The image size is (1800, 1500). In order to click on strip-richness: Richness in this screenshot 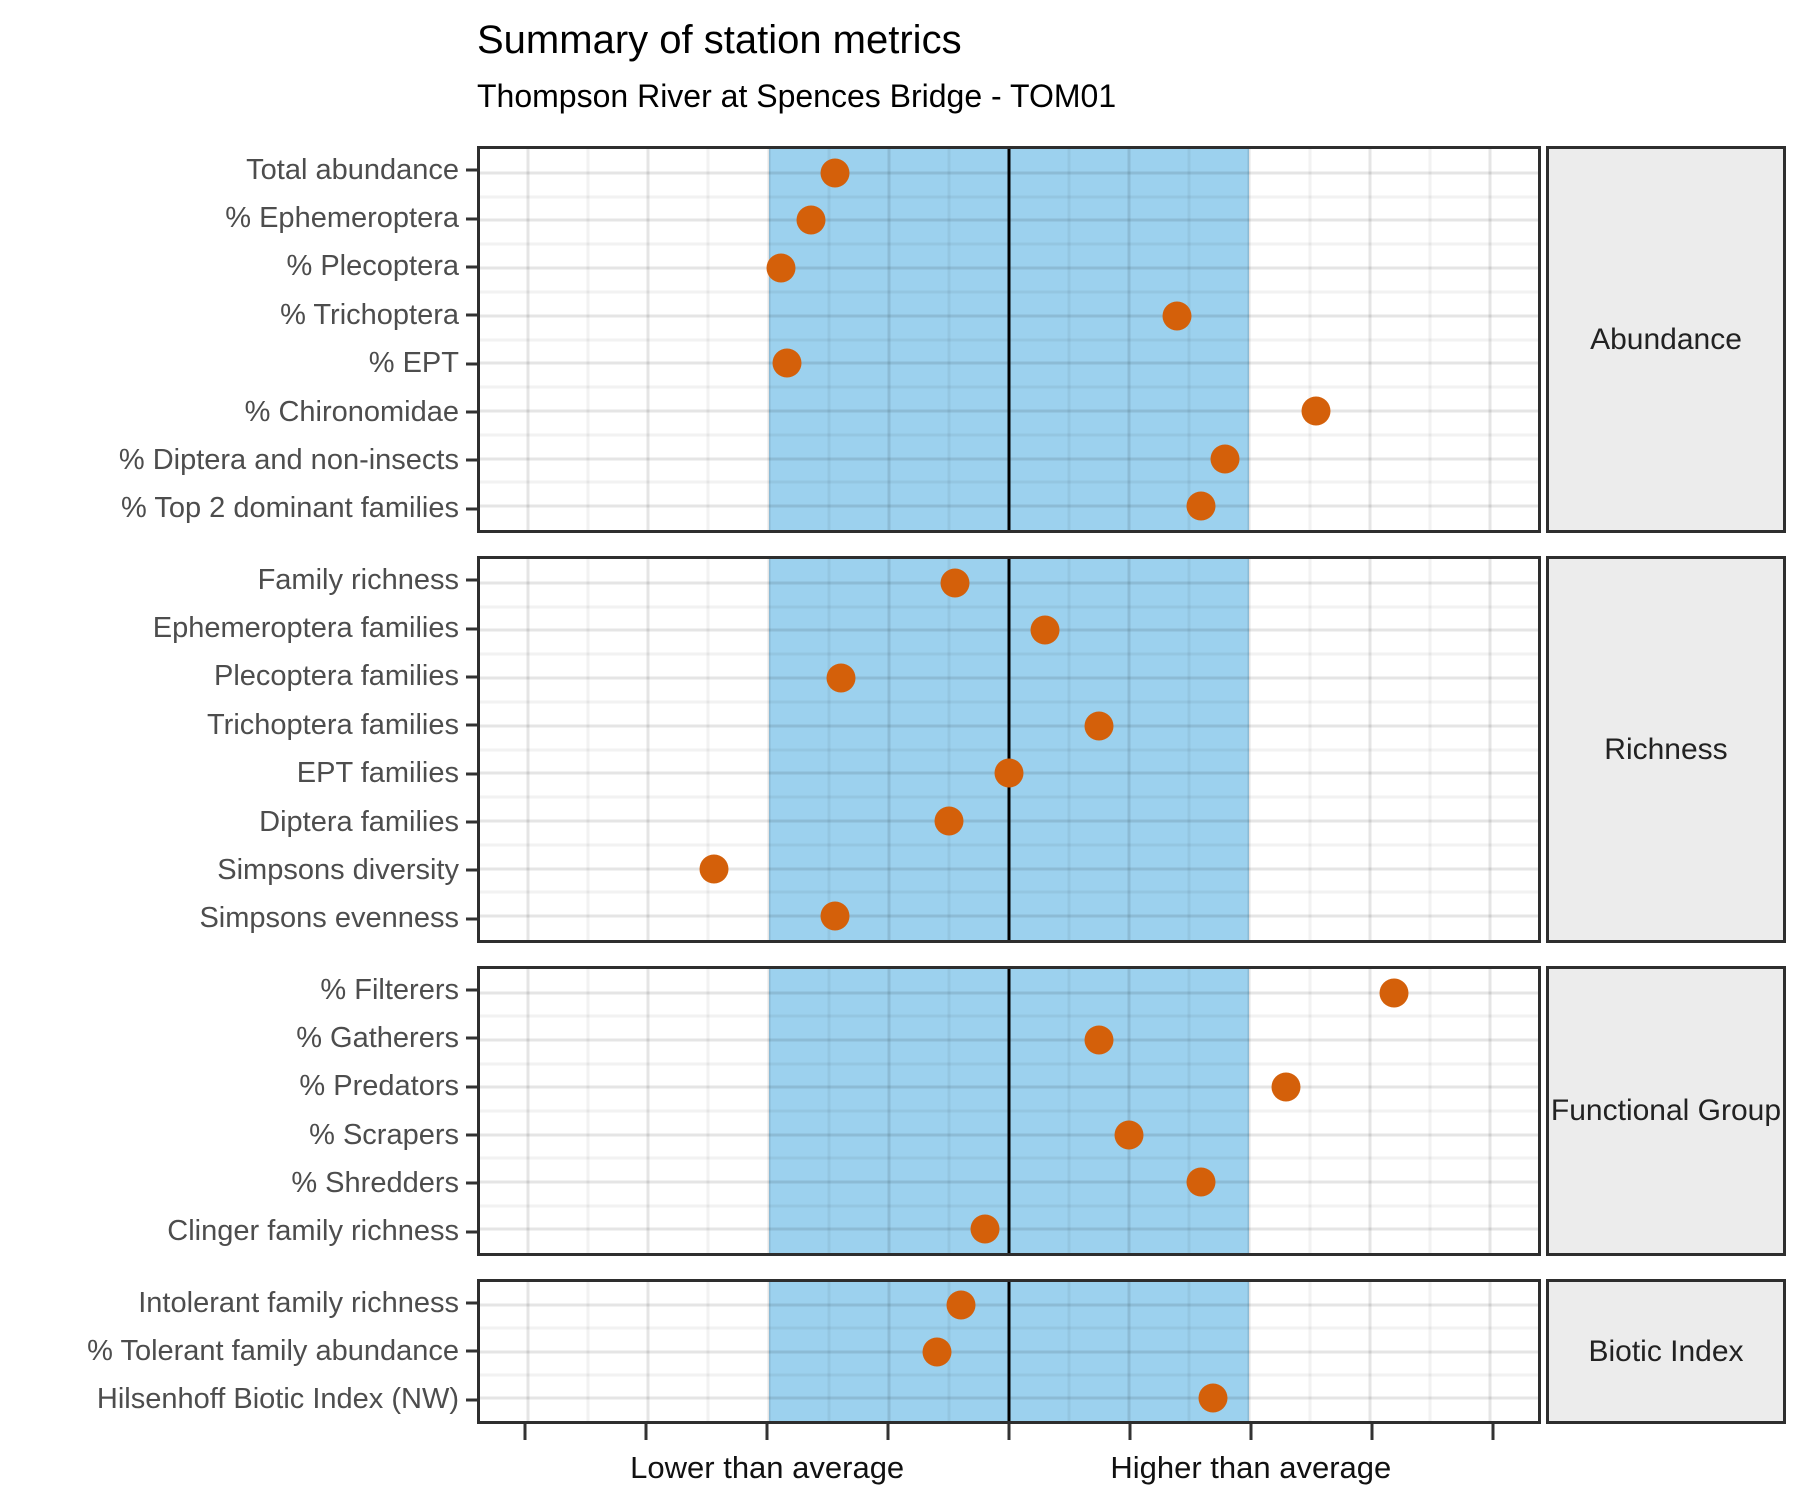, I will do `click(1666, 749)`.